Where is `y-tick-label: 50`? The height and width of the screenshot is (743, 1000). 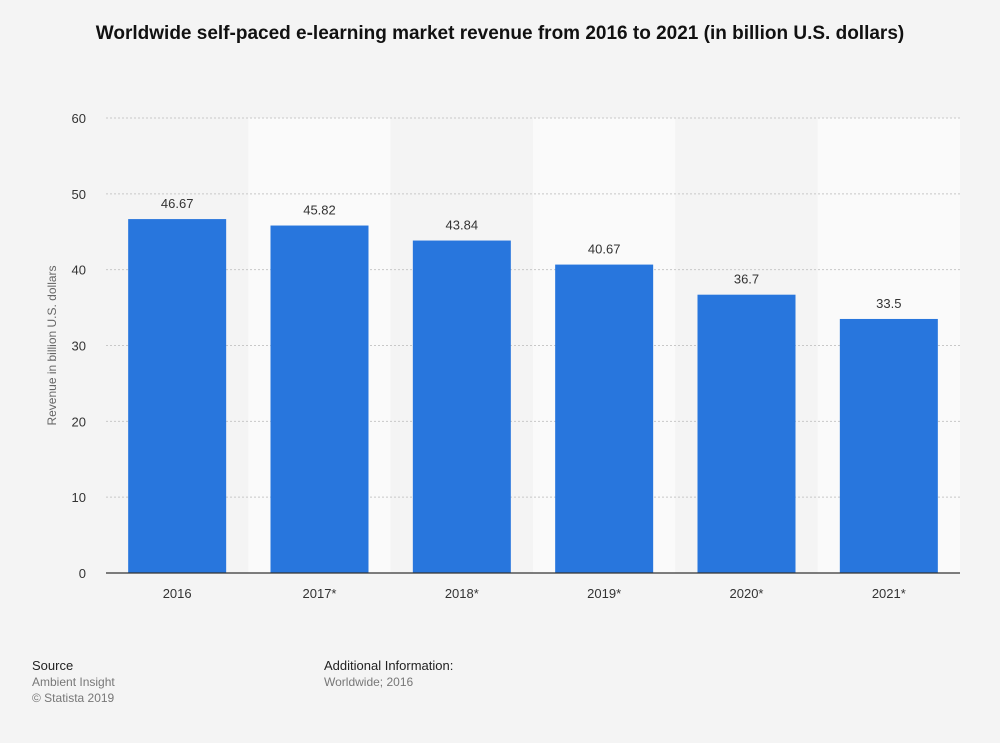
y-tick-label: 50 is located at coordinates (79, 194).